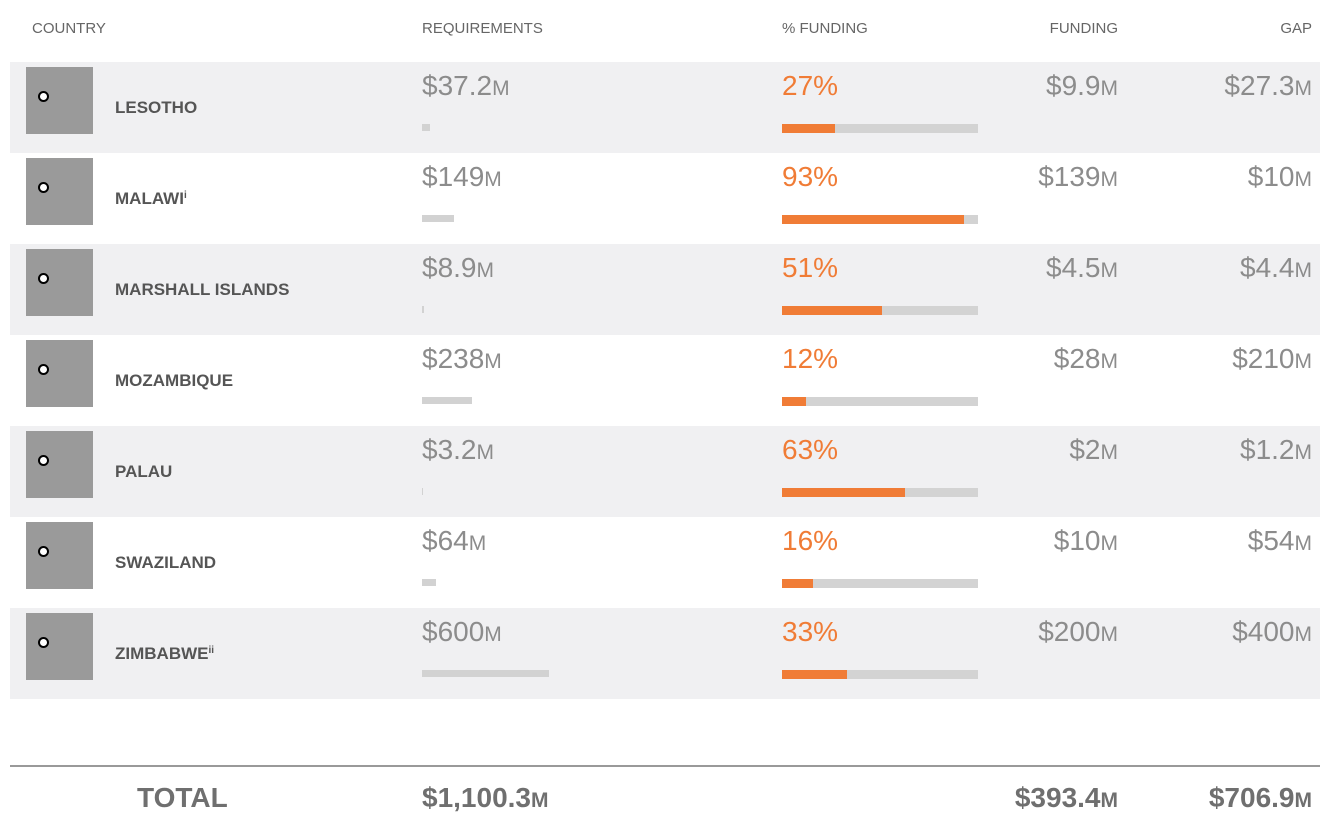 The height and width of the screenshot is (818, 1330). I want to click on funding: $28M, so click(1085, 358).